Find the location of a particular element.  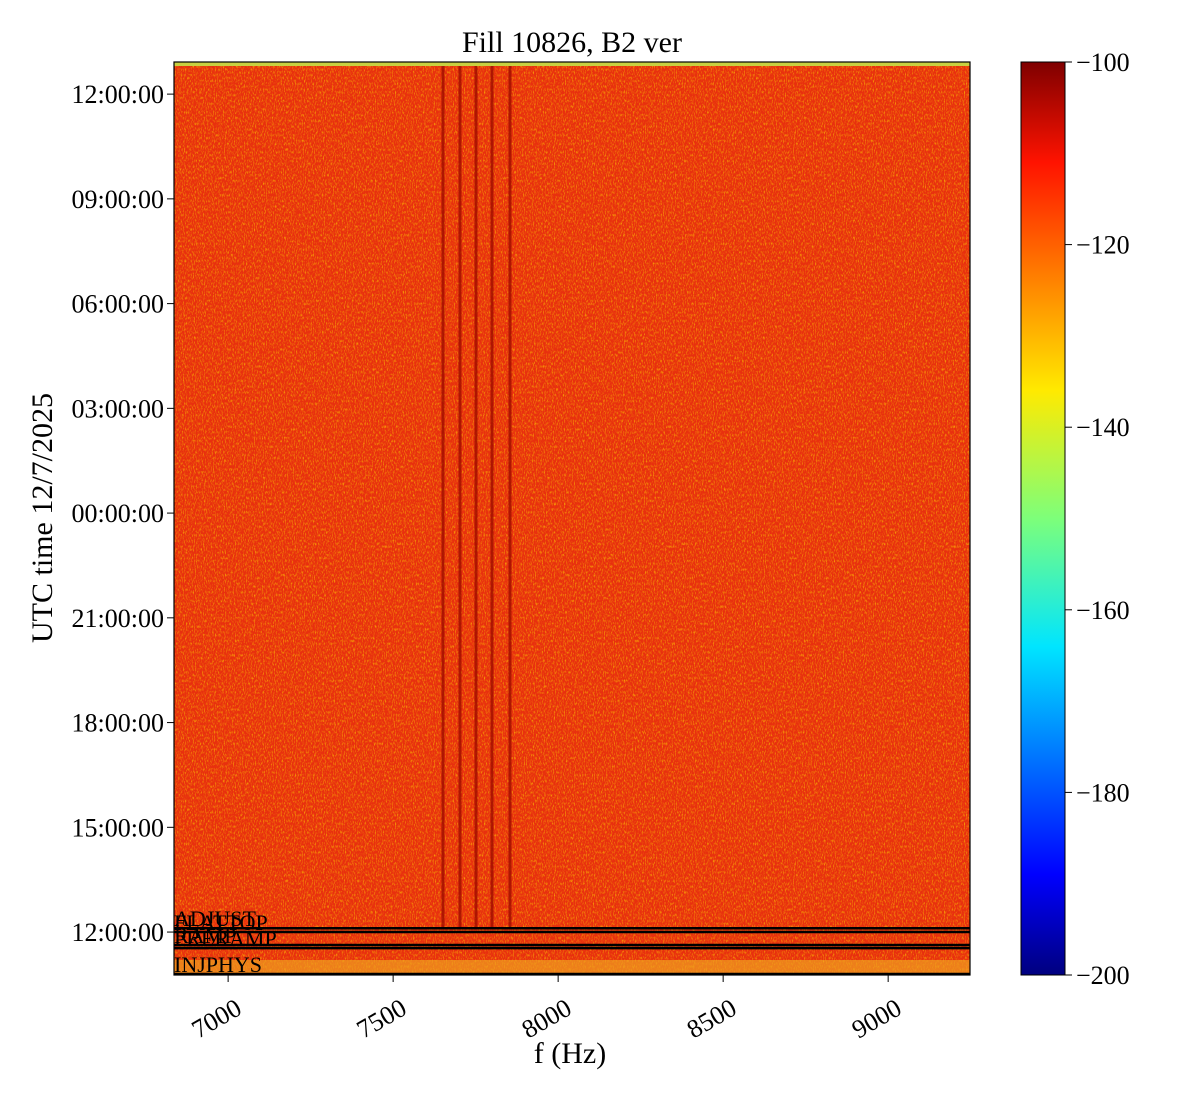

phase-label: INJPHYS is located at coordinates (218, 964).